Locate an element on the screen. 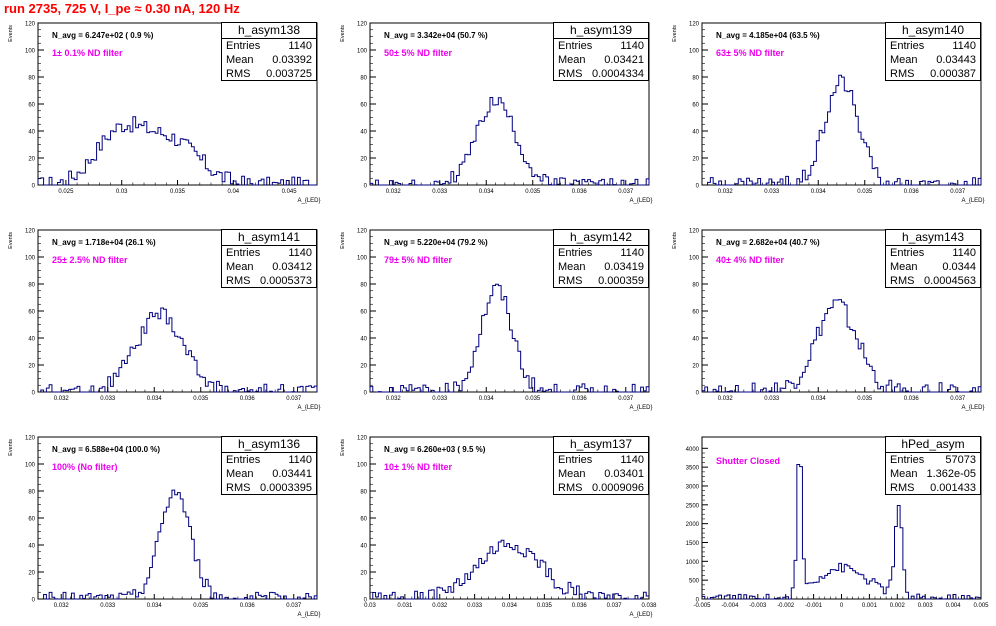 This screenshot has width=996, height=626. y-tick-label: 500 is located at coordinates (694, 582).